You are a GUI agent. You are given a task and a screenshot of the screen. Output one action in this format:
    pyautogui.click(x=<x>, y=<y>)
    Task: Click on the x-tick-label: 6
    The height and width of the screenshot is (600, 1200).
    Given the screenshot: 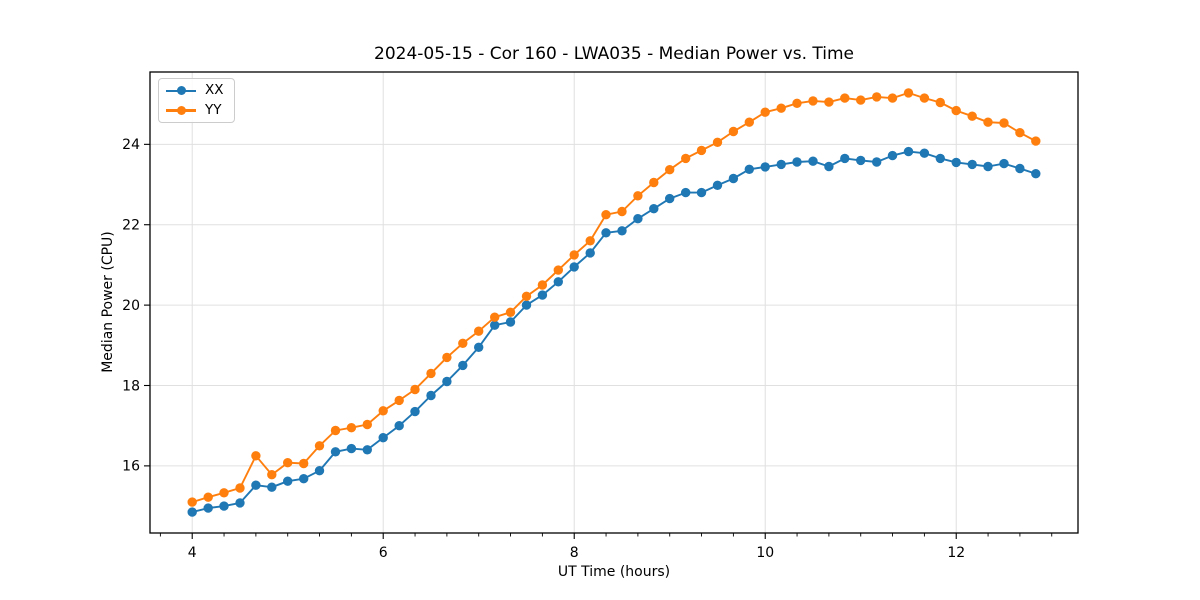 What is the action you would take?
    pyautogui.click(x=383, y=553)
    